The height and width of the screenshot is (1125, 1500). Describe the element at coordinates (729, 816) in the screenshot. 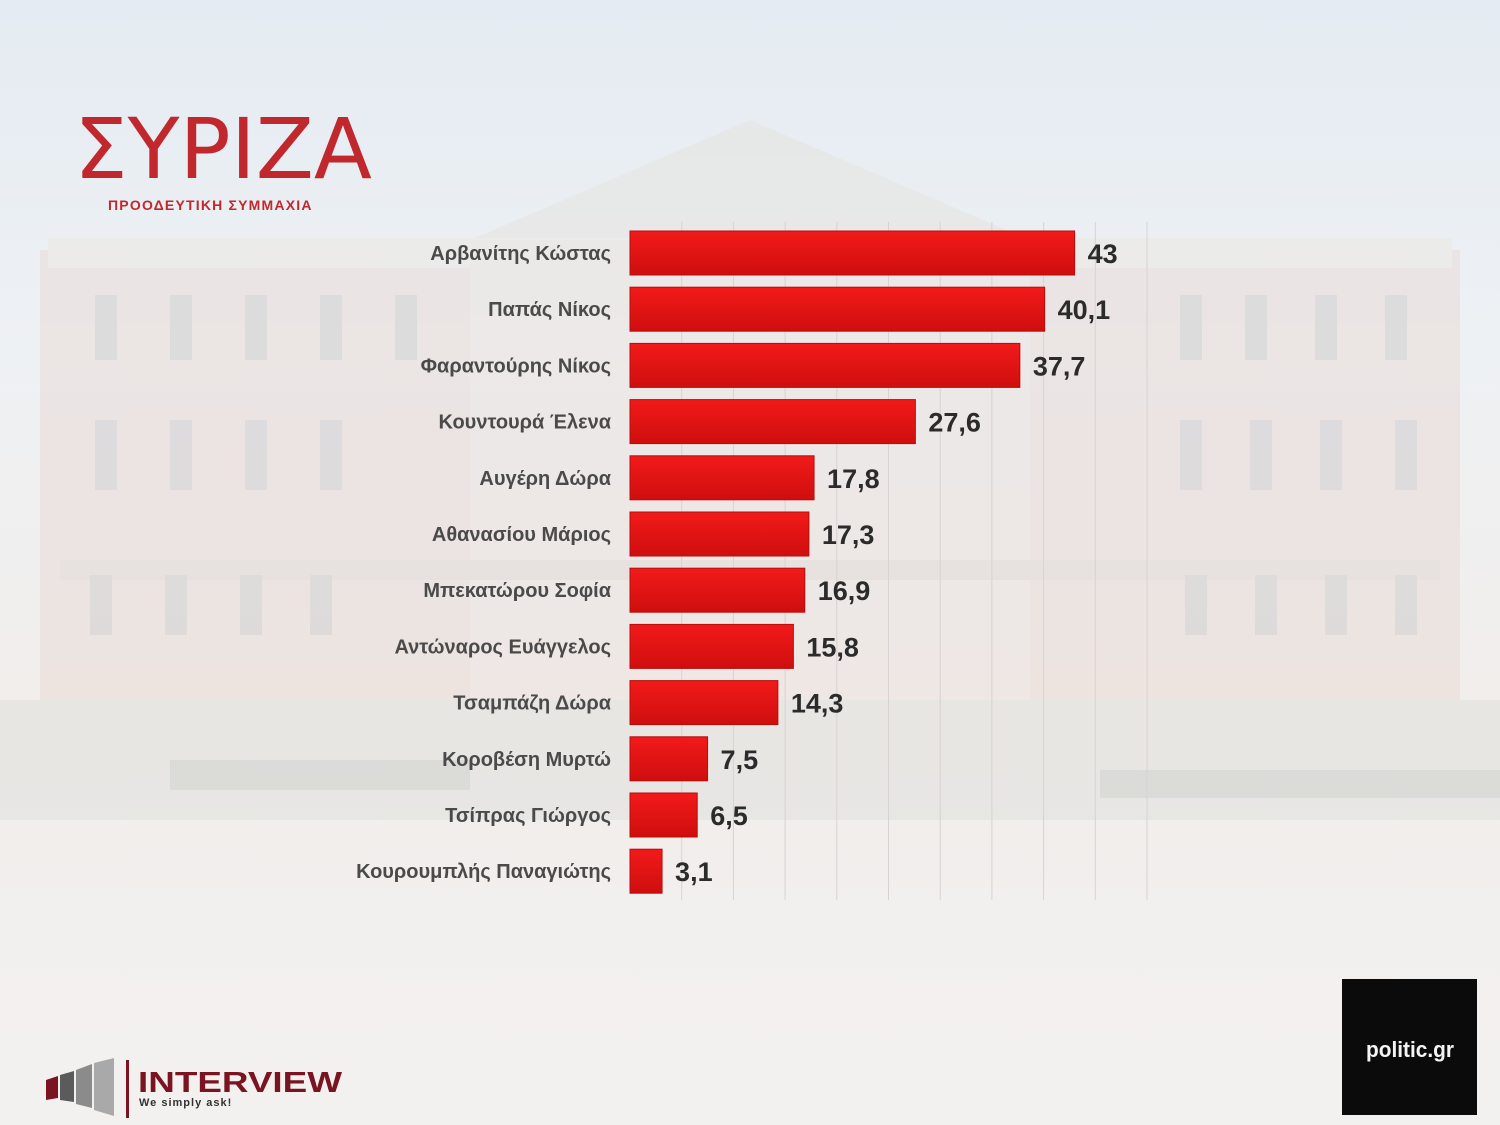

I see `value-label-10: 6,5` at that location.